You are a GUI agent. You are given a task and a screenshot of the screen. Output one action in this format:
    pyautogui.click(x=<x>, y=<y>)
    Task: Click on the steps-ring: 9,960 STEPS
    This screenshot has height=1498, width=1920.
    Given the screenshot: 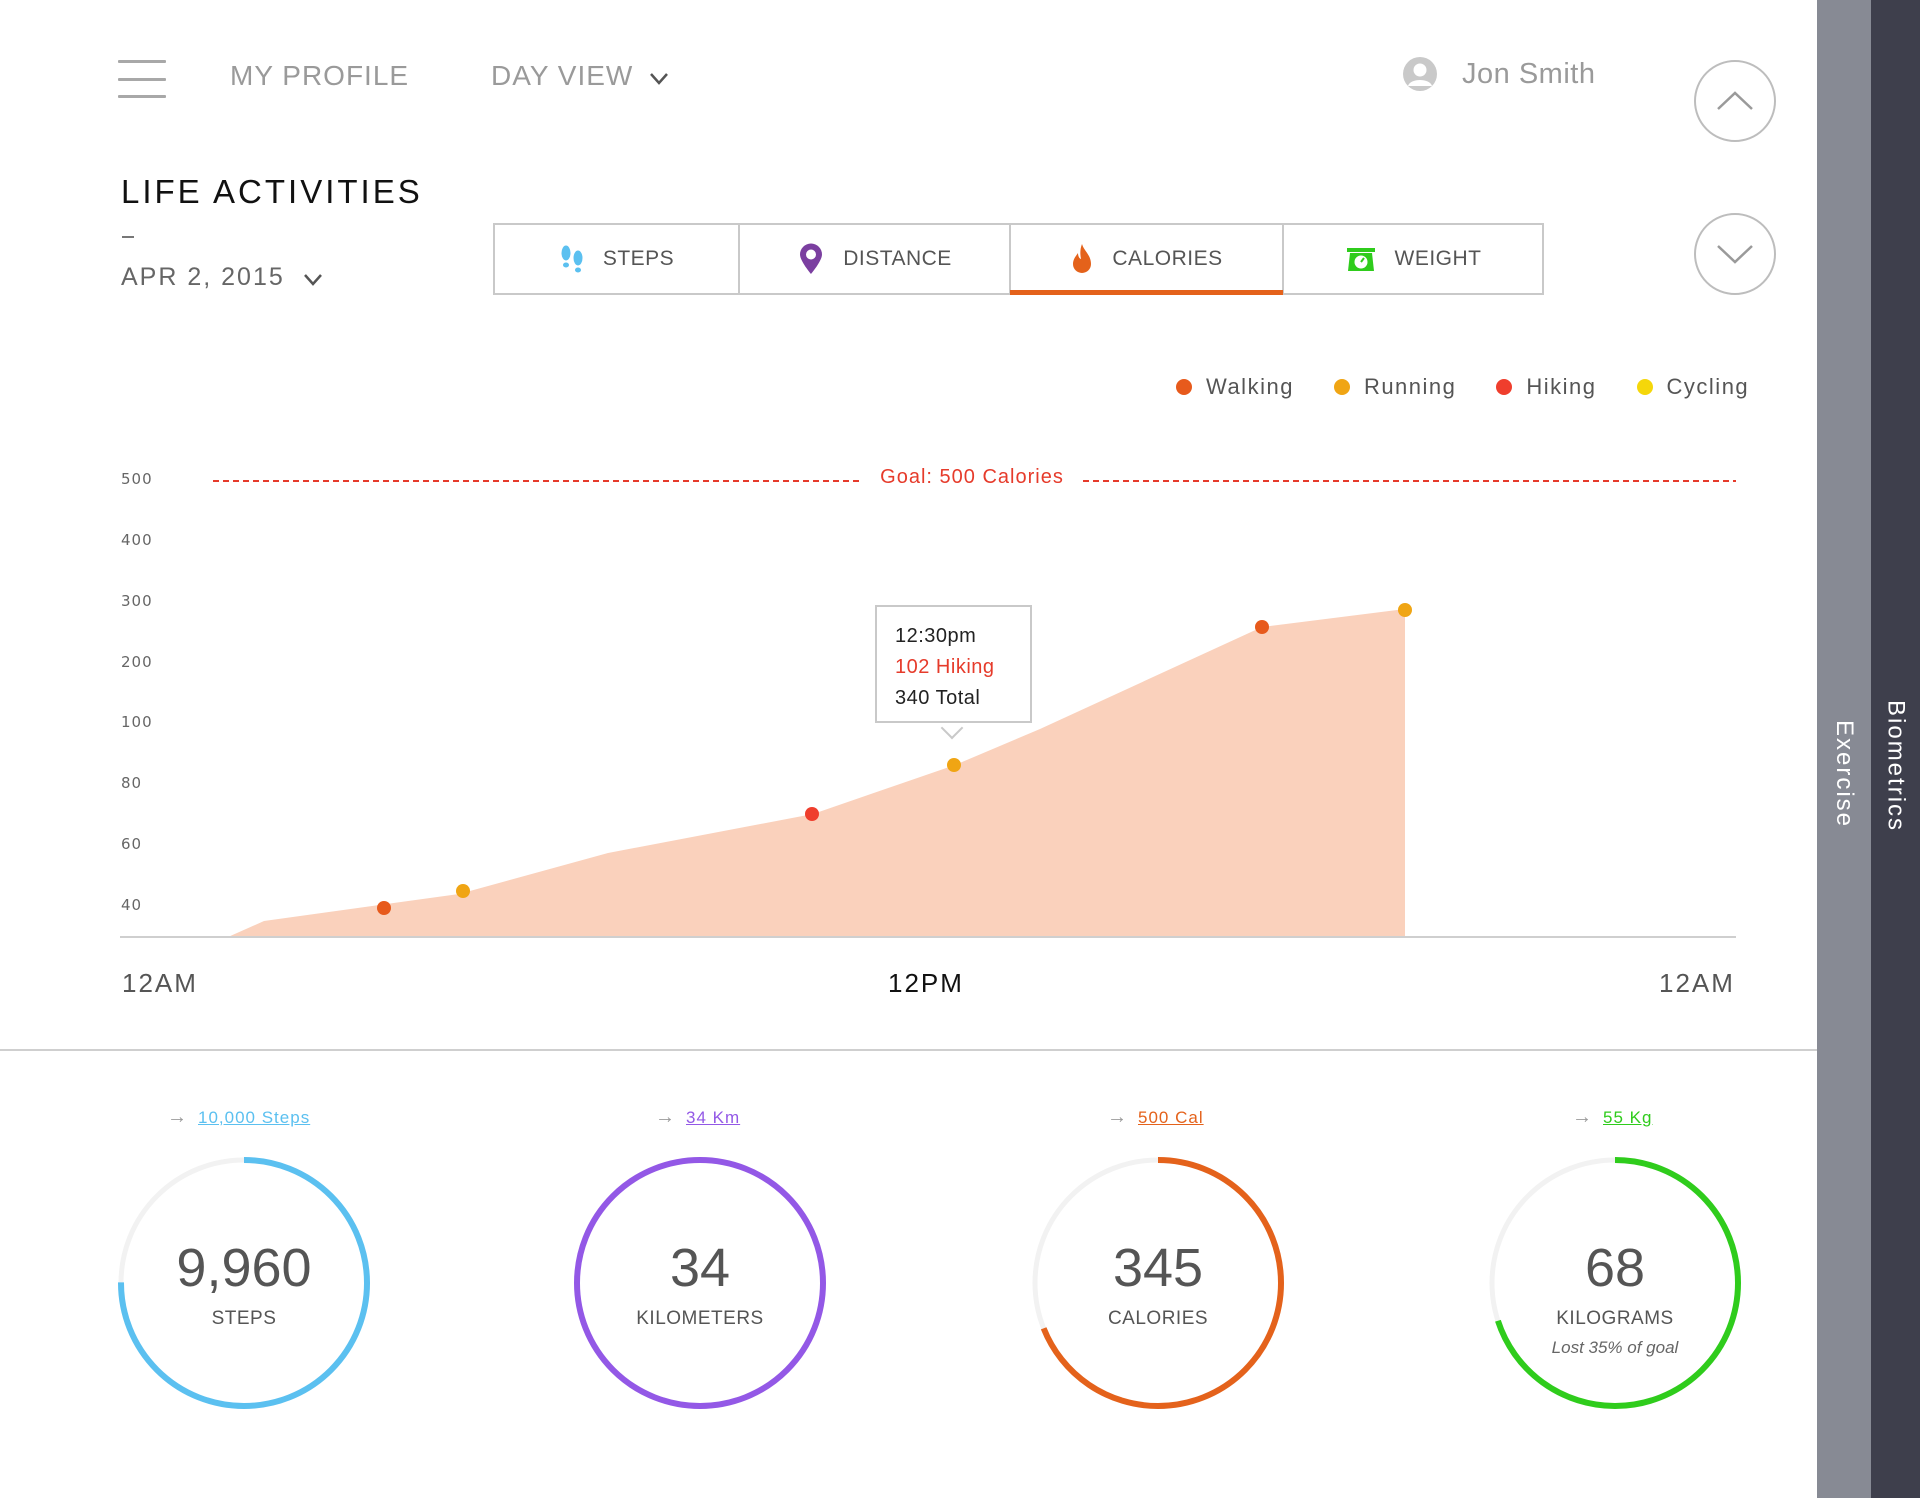 What is the action you would take?
    pyautogui.click(x=244, y=1283)
    